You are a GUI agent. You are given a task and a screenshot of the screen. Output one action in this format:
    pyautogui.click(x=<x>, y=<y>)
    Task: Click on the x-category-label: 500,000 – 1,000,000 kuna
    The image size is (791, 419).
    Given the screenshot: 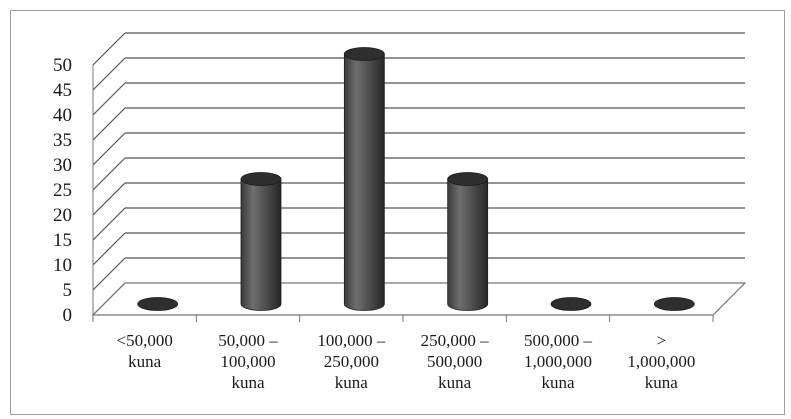 What is the action you would take?
    pyautogui.click(x=558, y=361)
    